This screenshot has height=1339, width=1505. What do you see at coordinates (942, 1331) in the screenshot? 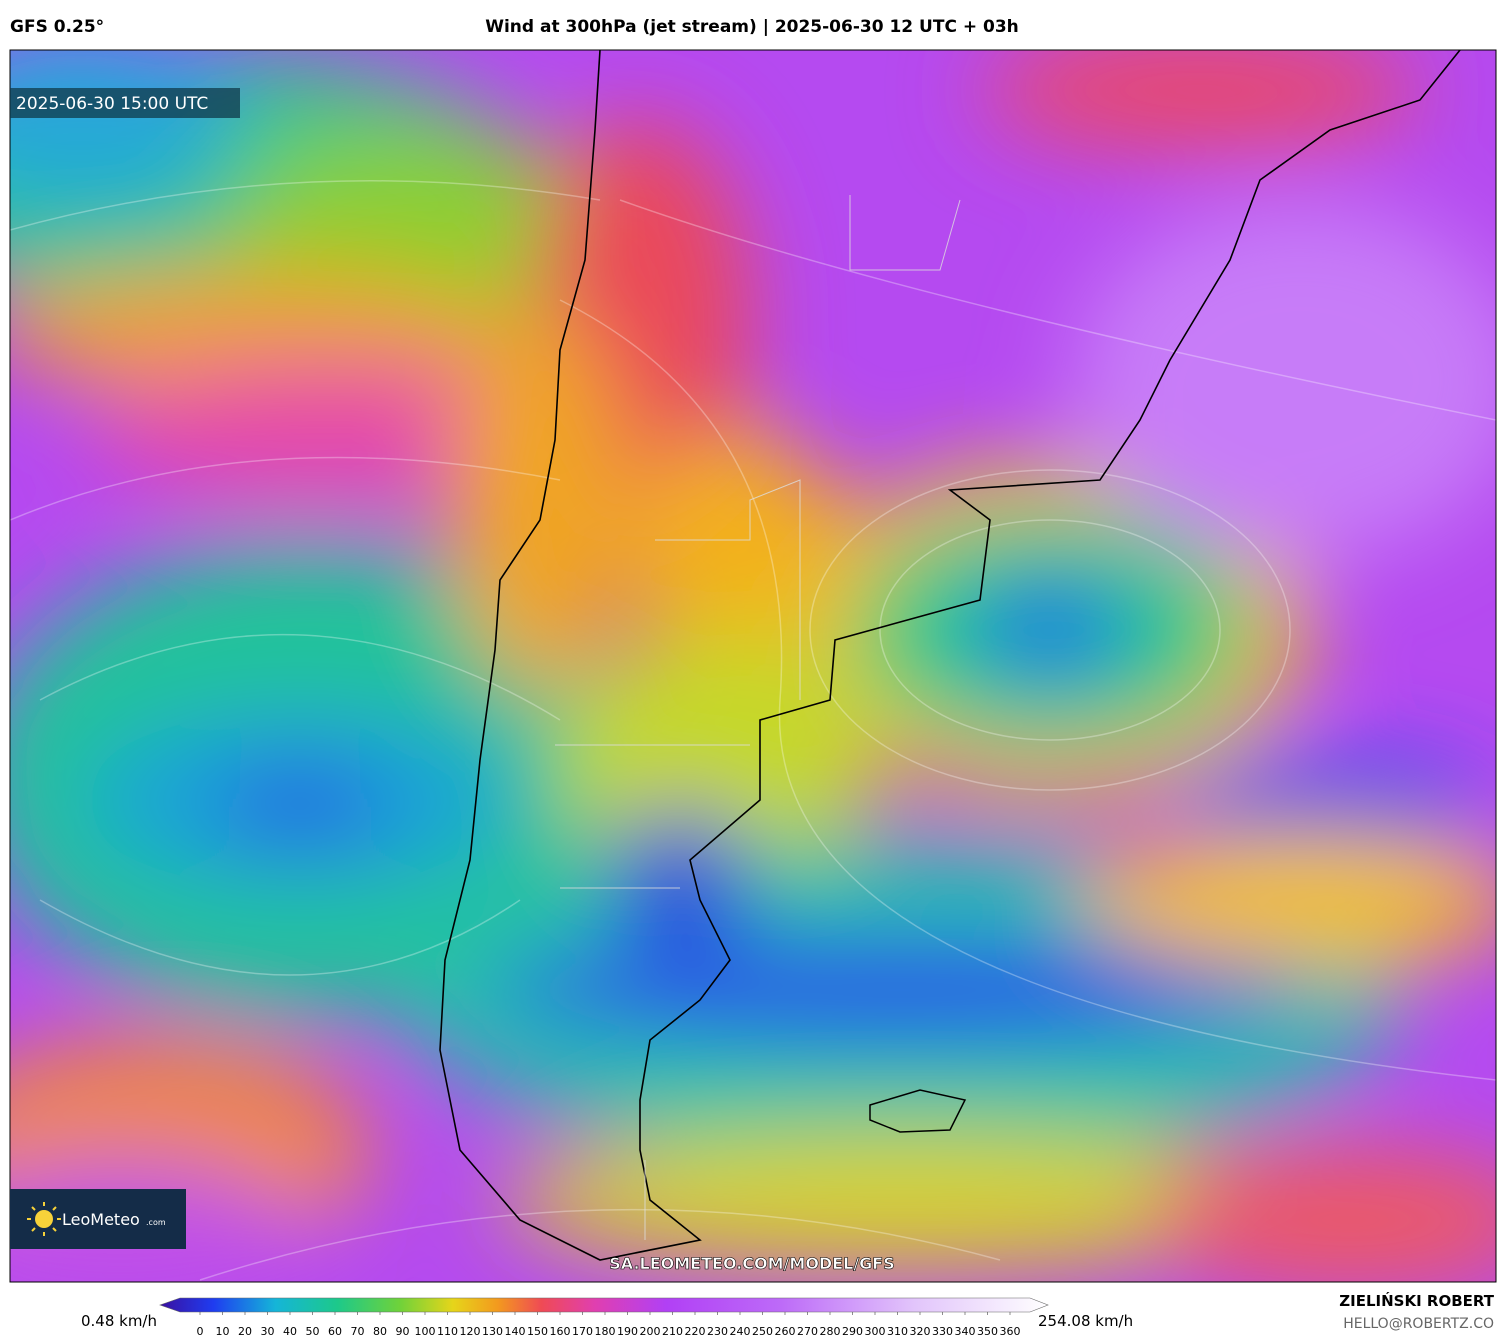
I see `colorbar-tick-label: 330` at bounding box center [942, 1331].